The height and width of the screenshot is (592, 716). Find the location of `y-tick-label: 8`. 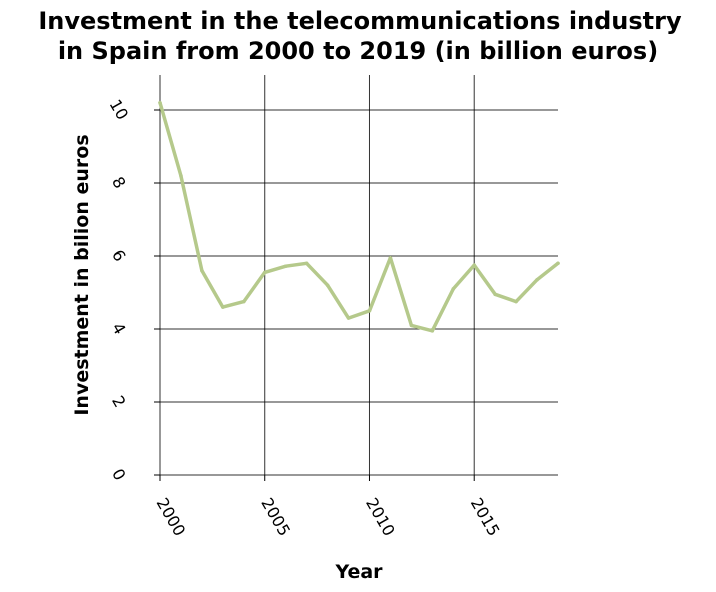

y-tick-label: 8 is located at coordinates (119, 182).